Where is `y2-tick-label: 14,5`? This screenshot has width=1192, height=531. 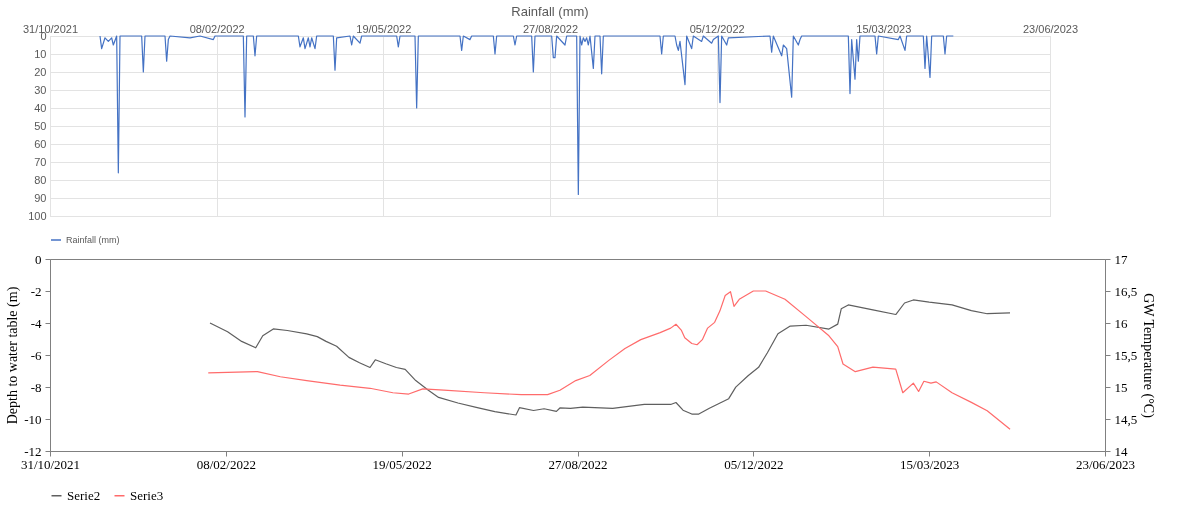 y2-tick-label: 14,5 is located at coordinates (1126, 419).